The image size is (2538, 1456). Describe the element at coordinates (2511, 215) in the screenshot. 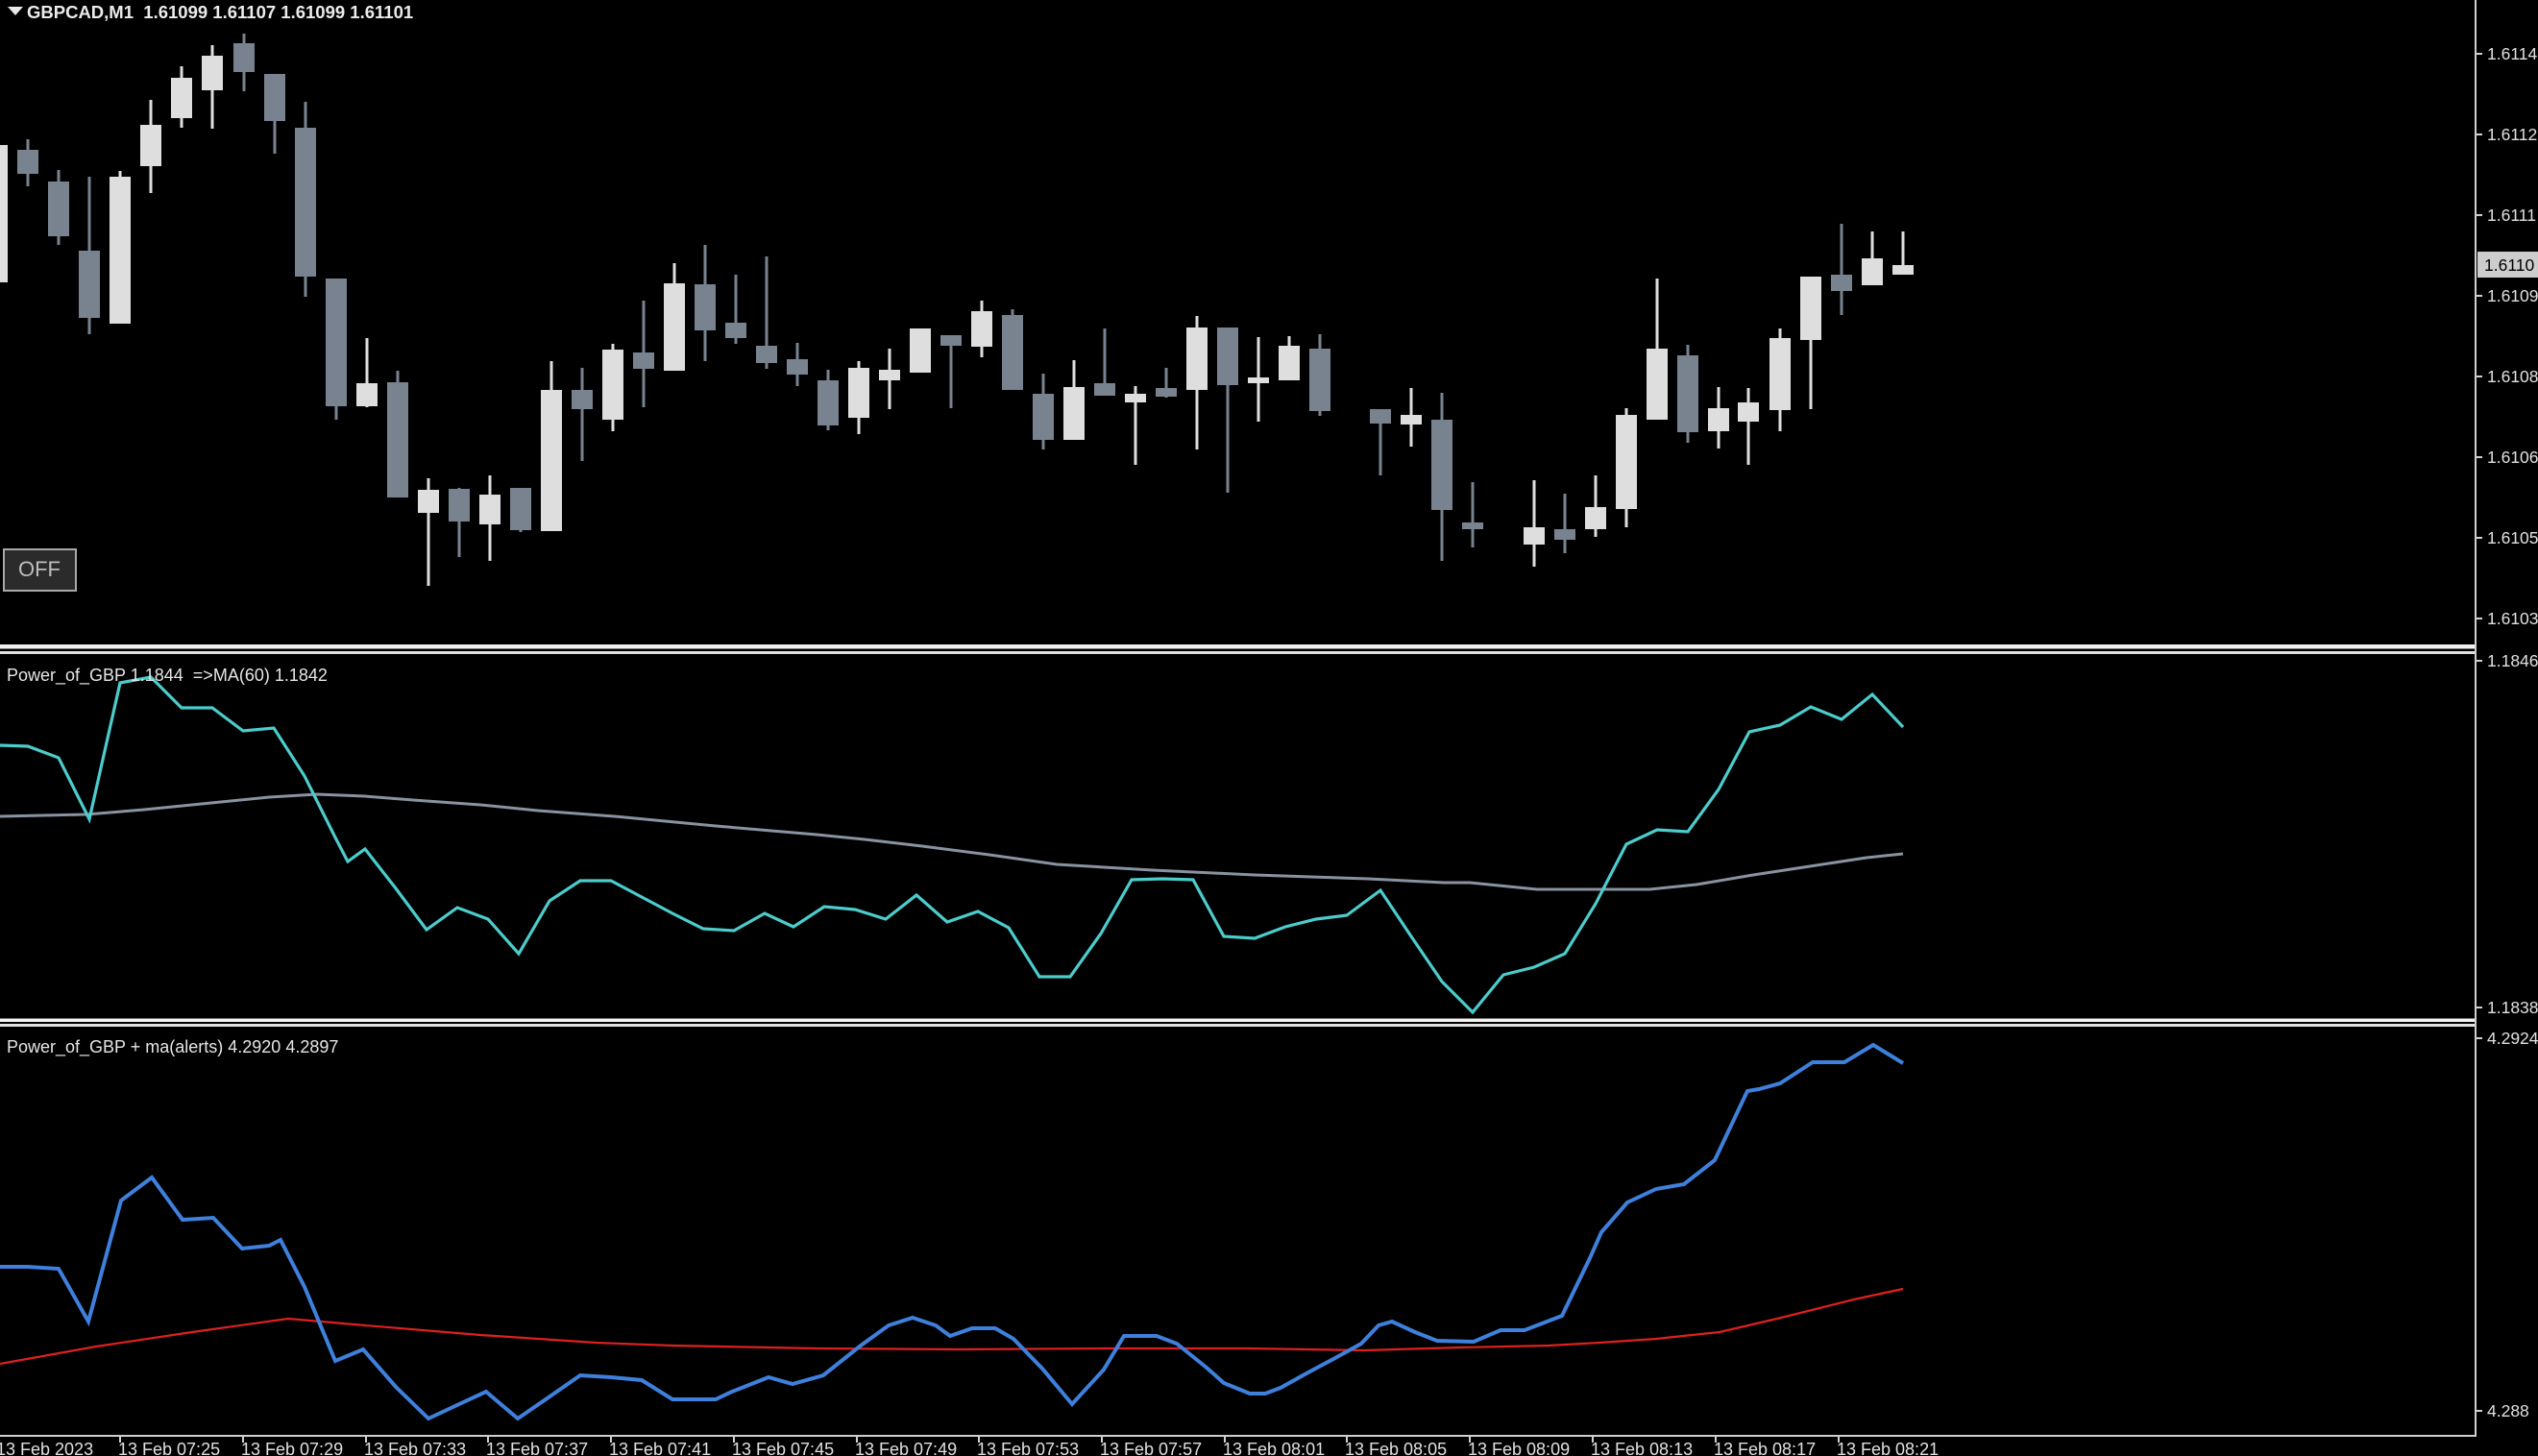

I see `svg-text: 1.6111` at that location.